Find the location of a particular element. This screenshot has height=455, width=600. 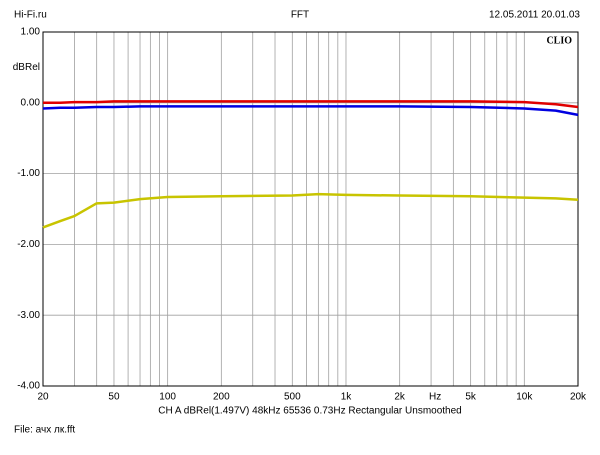

x-tick-label: 500 is located at coordinates (292, 397).